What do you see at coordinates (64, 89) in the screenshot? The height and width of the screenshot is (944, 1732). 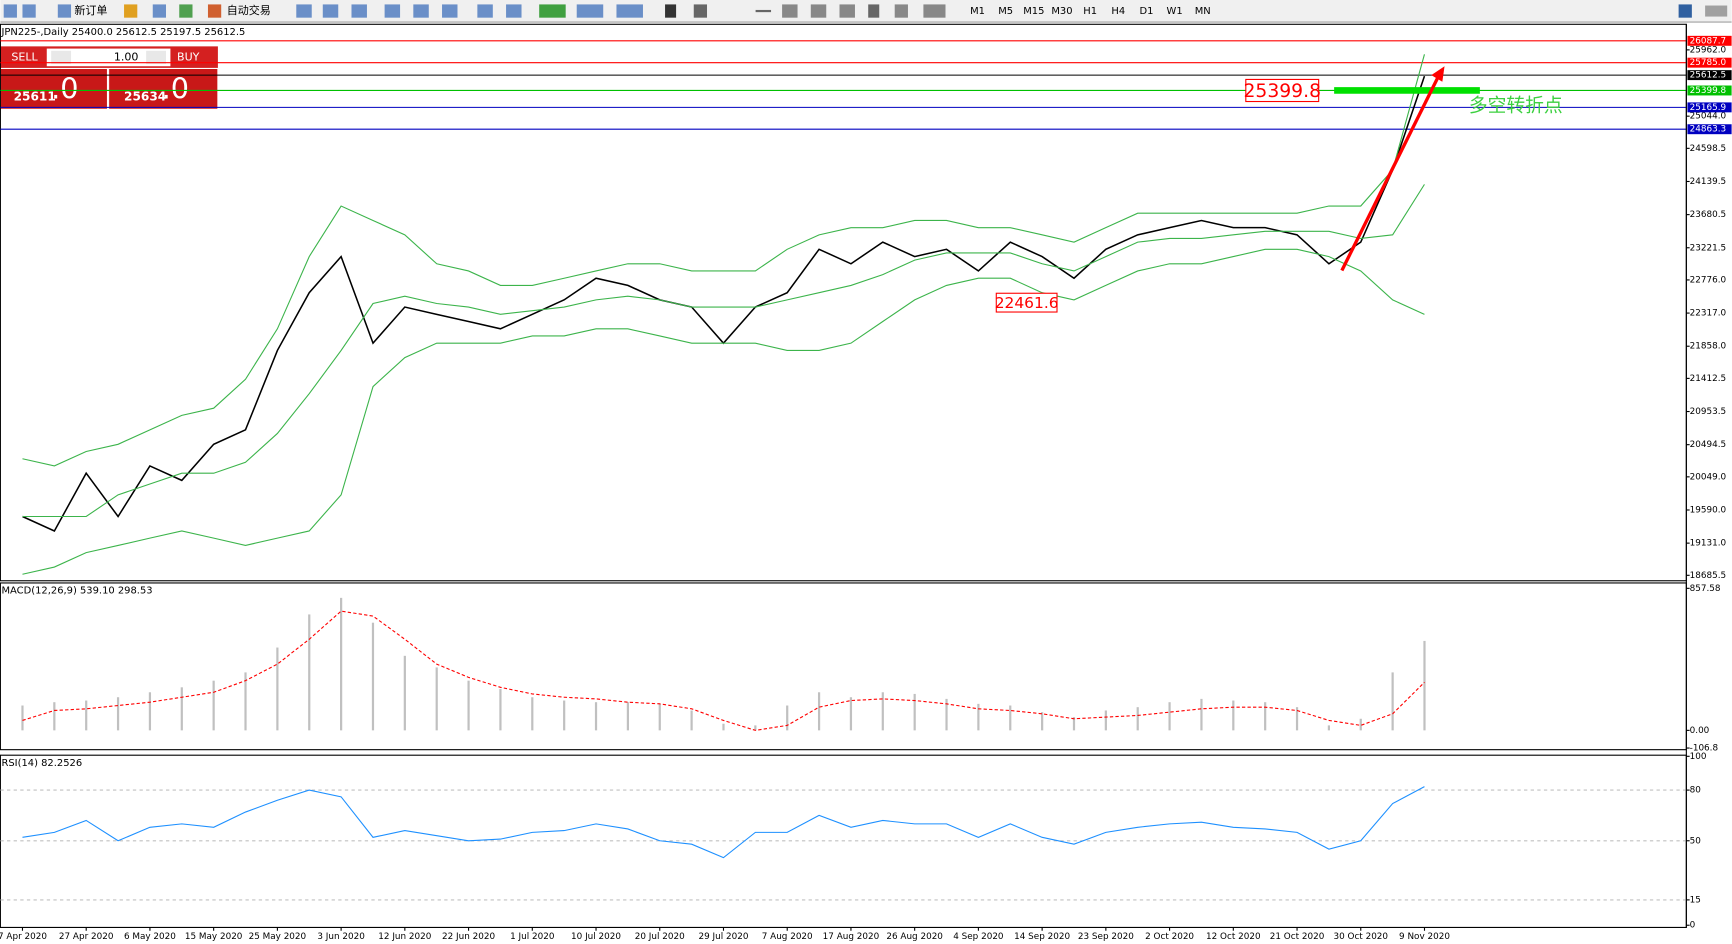 I see `bid-fraction: .0` at bounding box center [64, 89].